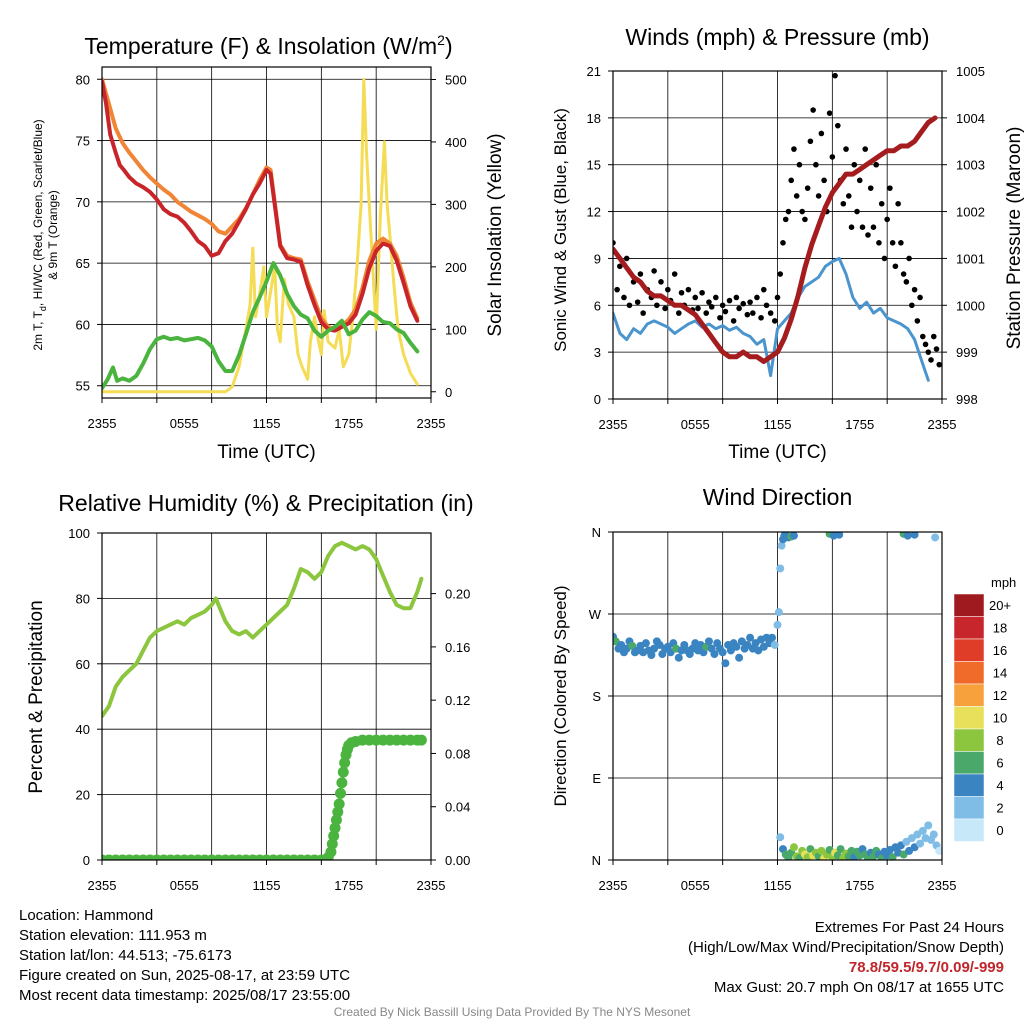 This screenshot has height=1024, width=1024. I want to click on temp-data, so click(261, 235).